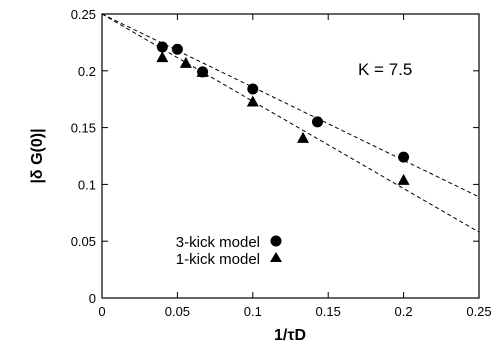 The image size is (503, 348). Describe the element at coordinates (385, 69) in the screenshot. I see `annotation-k: K = 7.5` at that location.